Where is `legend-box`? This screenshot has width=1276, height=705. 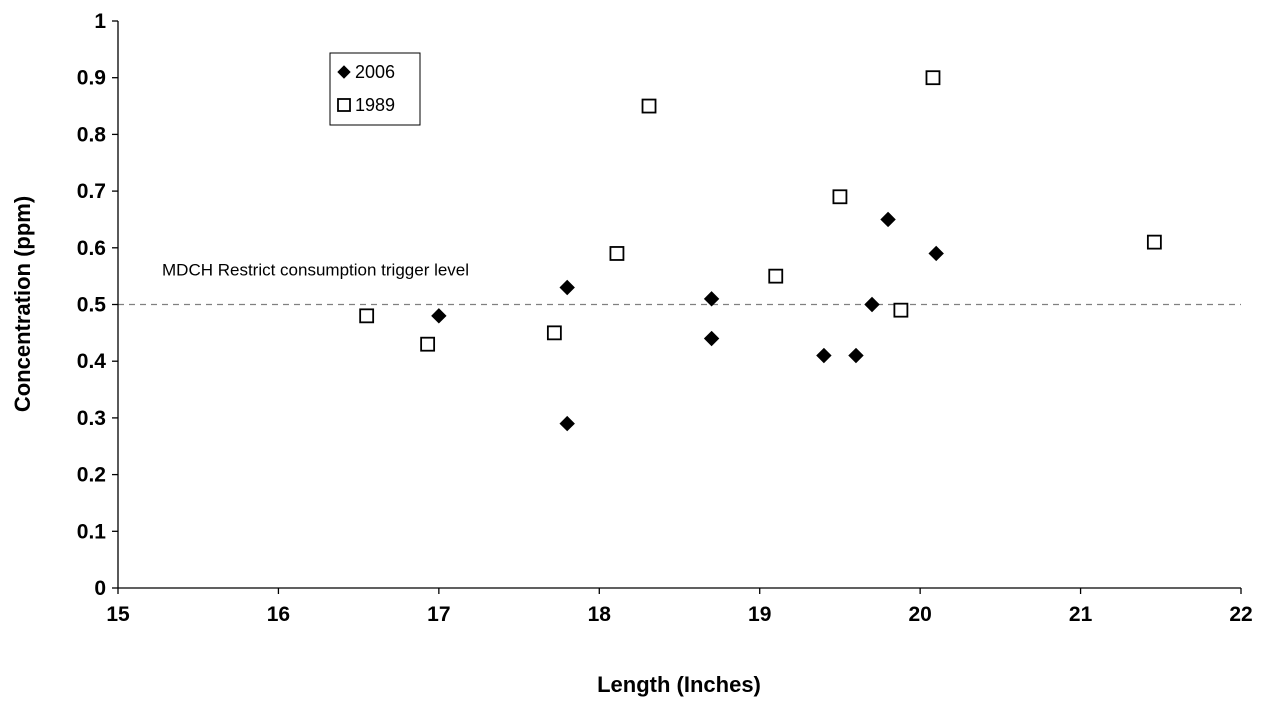
legend-box is located at coordinates (375, 89).